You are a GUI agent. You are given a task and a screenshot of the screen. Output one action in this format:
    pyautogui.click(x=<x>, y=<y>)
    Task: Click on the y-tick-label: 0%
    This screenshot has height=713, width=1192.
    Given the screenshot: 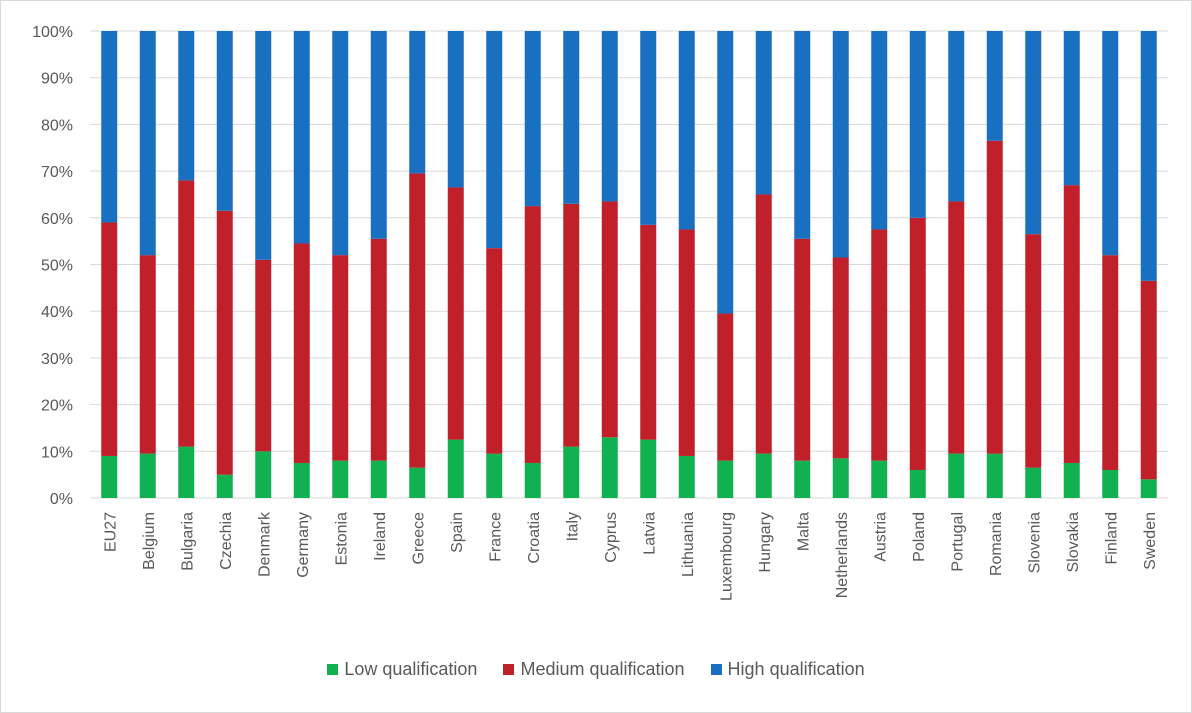 What is the action you would take?
    pyautogui.click(x=61, y=499)
    